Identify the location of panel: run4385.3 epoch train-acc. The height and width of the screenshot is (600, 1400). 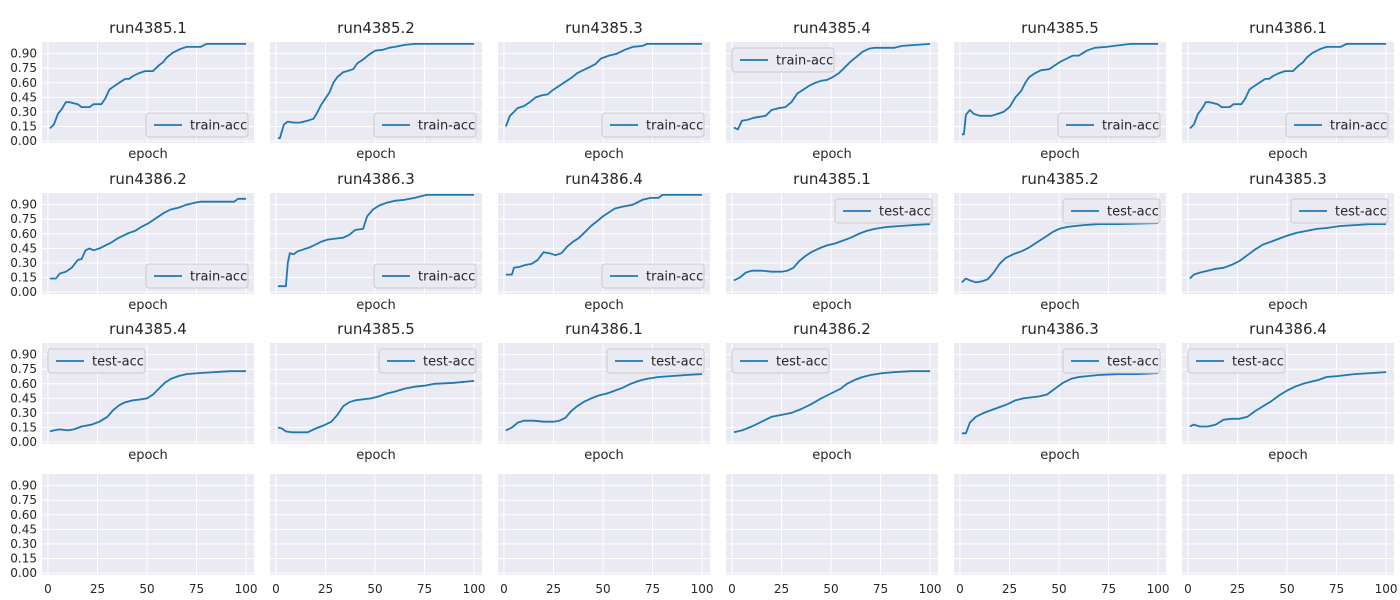
(604, 90).